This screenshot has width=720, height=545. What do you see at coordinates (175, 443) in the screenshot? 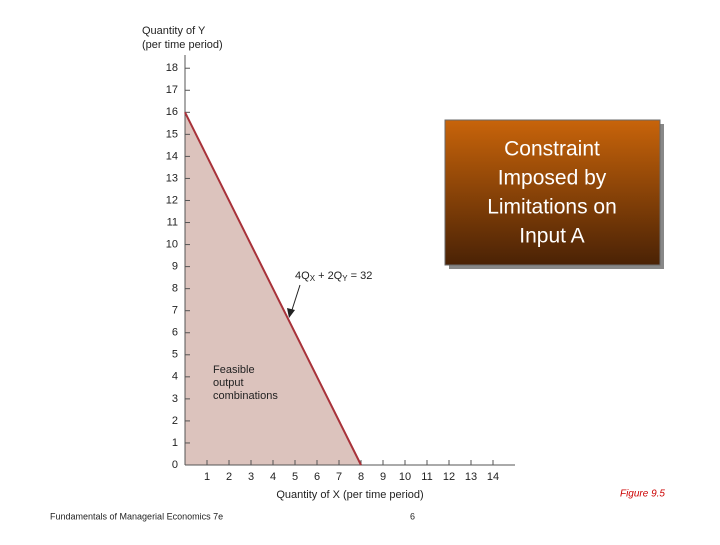
I see `y-tick-label: 1` at bounding box center [175, 443].